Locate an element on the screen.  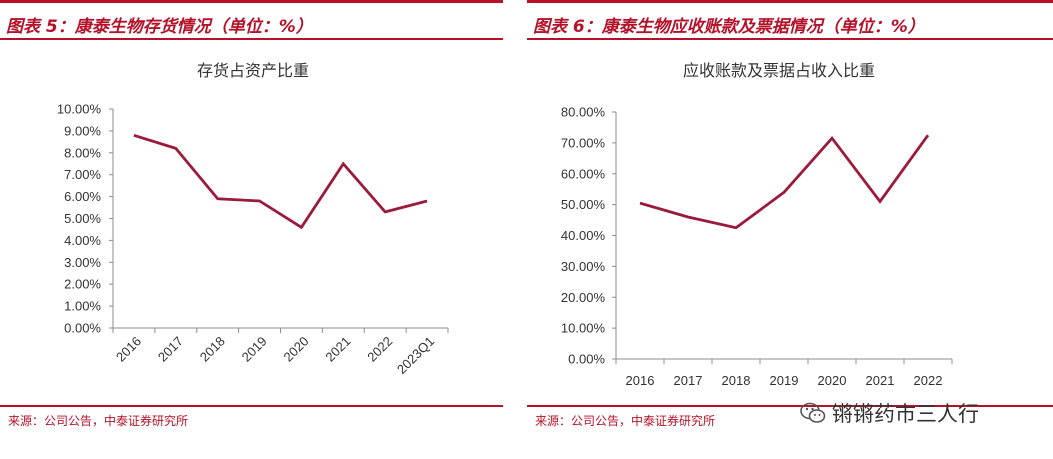
figure-caption: 图表 5：康泰生物存货情况（单位：%） is located at coordinates (159, 27).